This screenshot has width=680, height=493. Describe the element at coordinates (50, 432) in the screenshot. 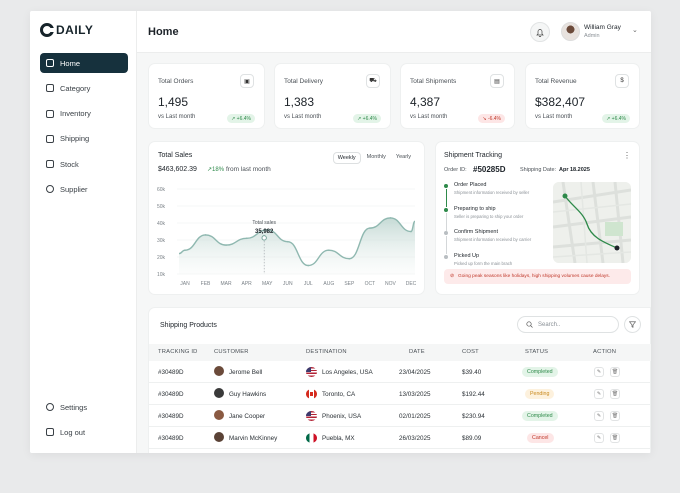

I see `logout-icon` at that location.